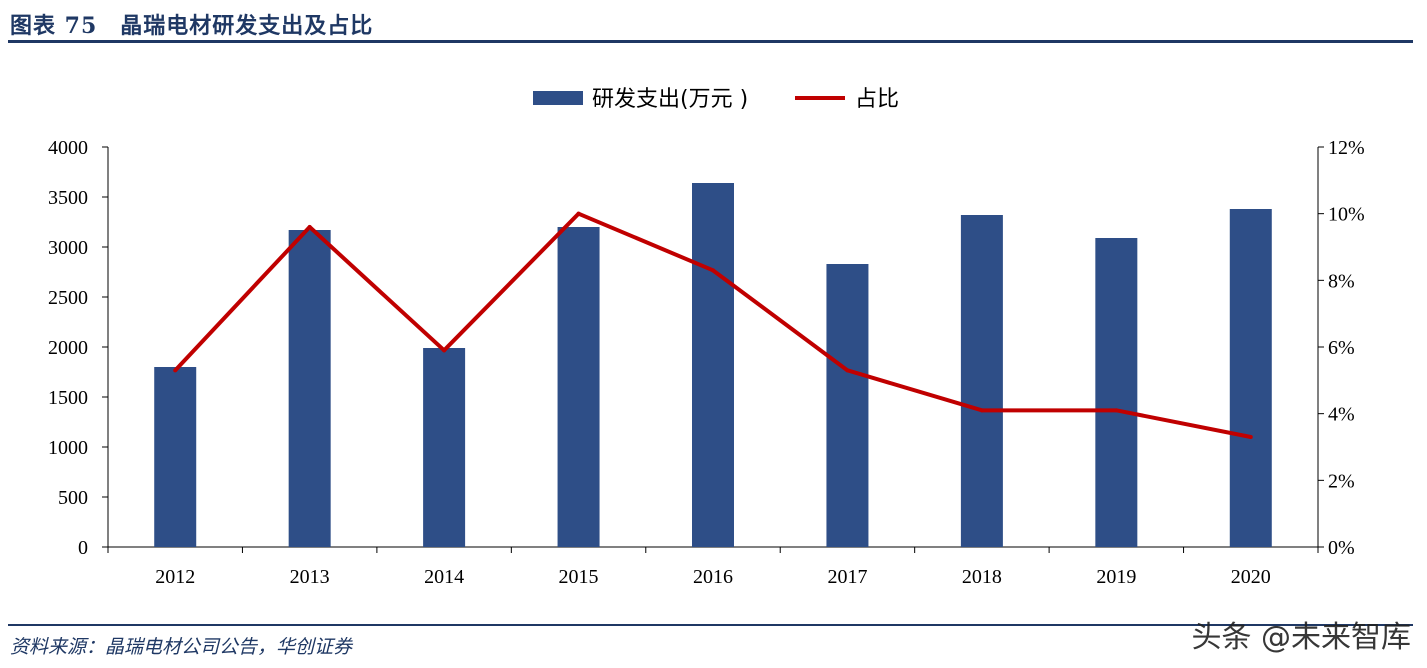 Image resolution: width=1427 pixels, height=668 pixels. What do you see at coordinates (981, 410) in the screenshot?
I see `ratio-point-2018` at bounding box center [981, 410].